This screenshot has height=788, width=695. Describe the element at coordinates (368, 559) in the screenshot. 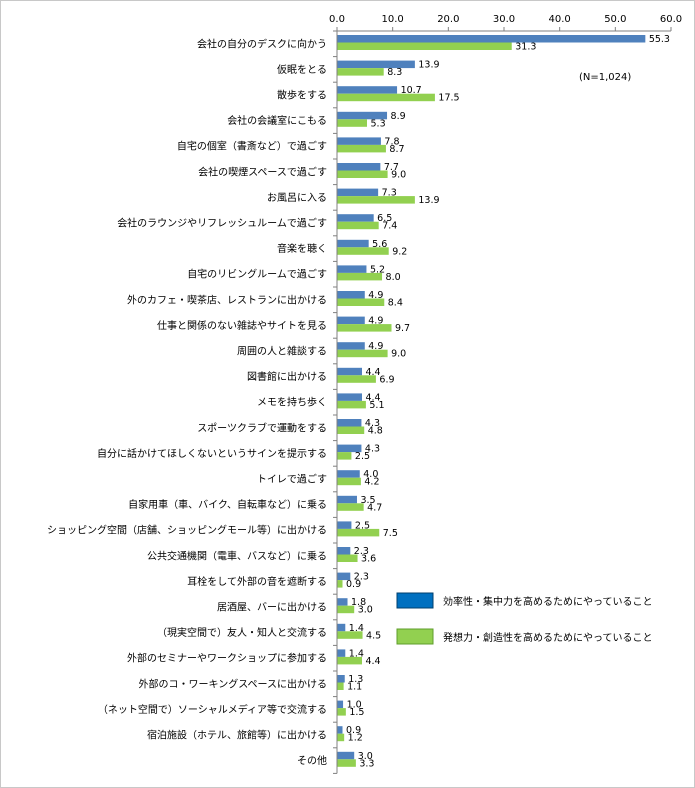

I see `data-label-creativity: 3.6` at that location.